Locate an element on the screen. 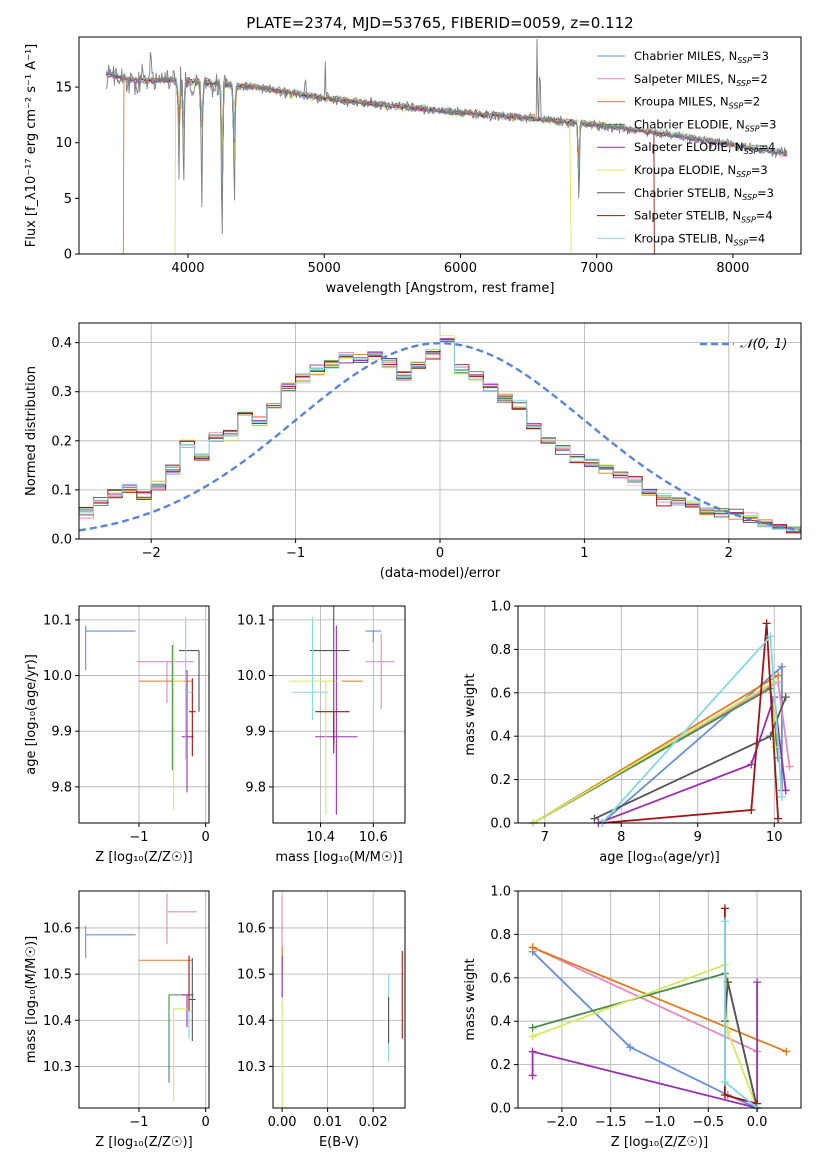  age_vs_mass-border is located at coordinates (339, 714).